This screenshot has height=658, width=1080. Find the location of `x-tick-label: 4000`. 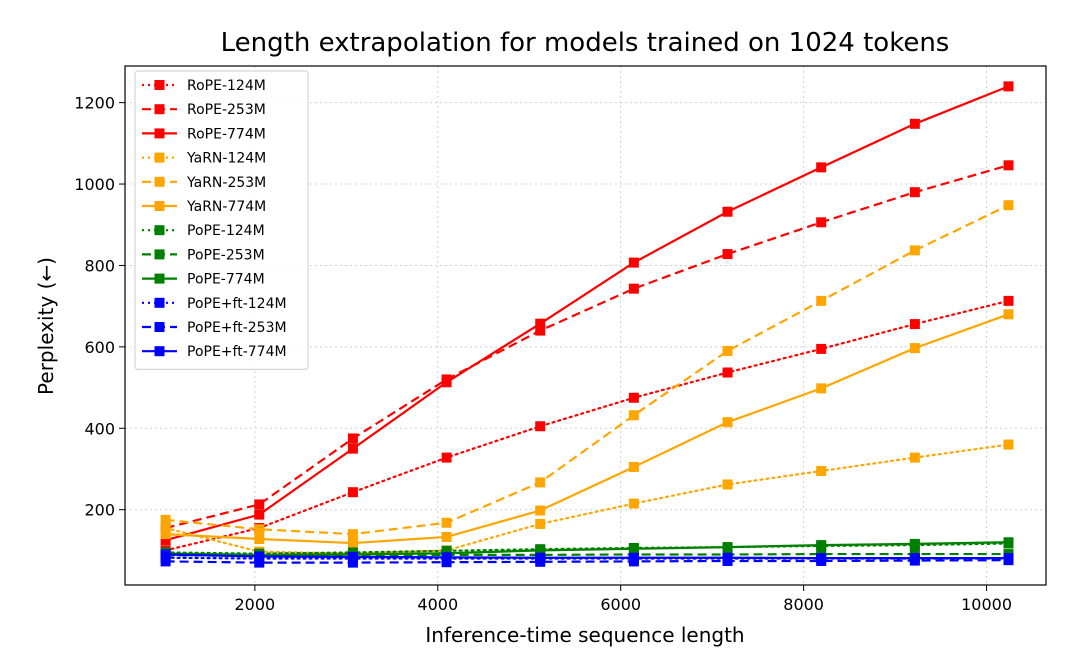

x-tick-label: 4000 is located at coordinates (437, 604).